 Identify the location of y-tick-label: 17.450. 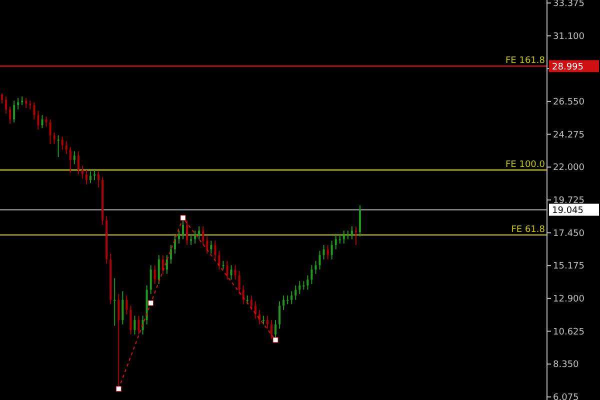
(569, 233).